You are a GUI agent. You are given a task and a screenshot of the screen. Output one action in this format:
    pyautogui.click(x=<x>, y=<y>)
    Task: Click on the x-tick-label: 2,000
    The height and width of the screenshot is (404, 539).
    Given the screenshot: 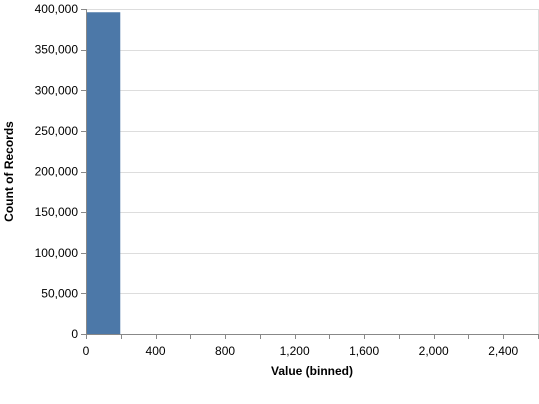 What is the action you would take?
    pyautogui.click(x=434, y=351)
    